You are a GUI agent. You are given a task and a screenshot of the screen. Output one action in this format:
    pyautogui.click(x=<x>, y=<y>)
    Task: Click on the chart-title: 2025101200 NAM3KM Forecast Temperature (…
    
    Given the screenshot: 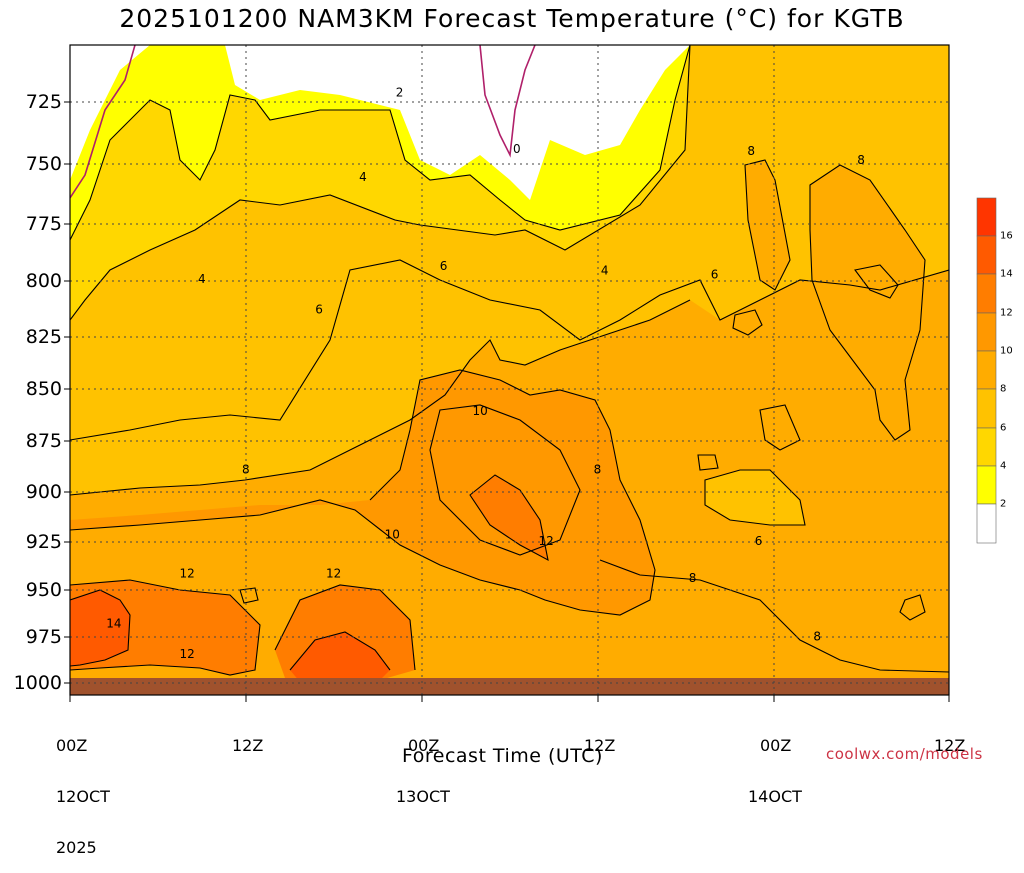 What is the action you would take?
    pyautogui.click(x=512, y=18)
    